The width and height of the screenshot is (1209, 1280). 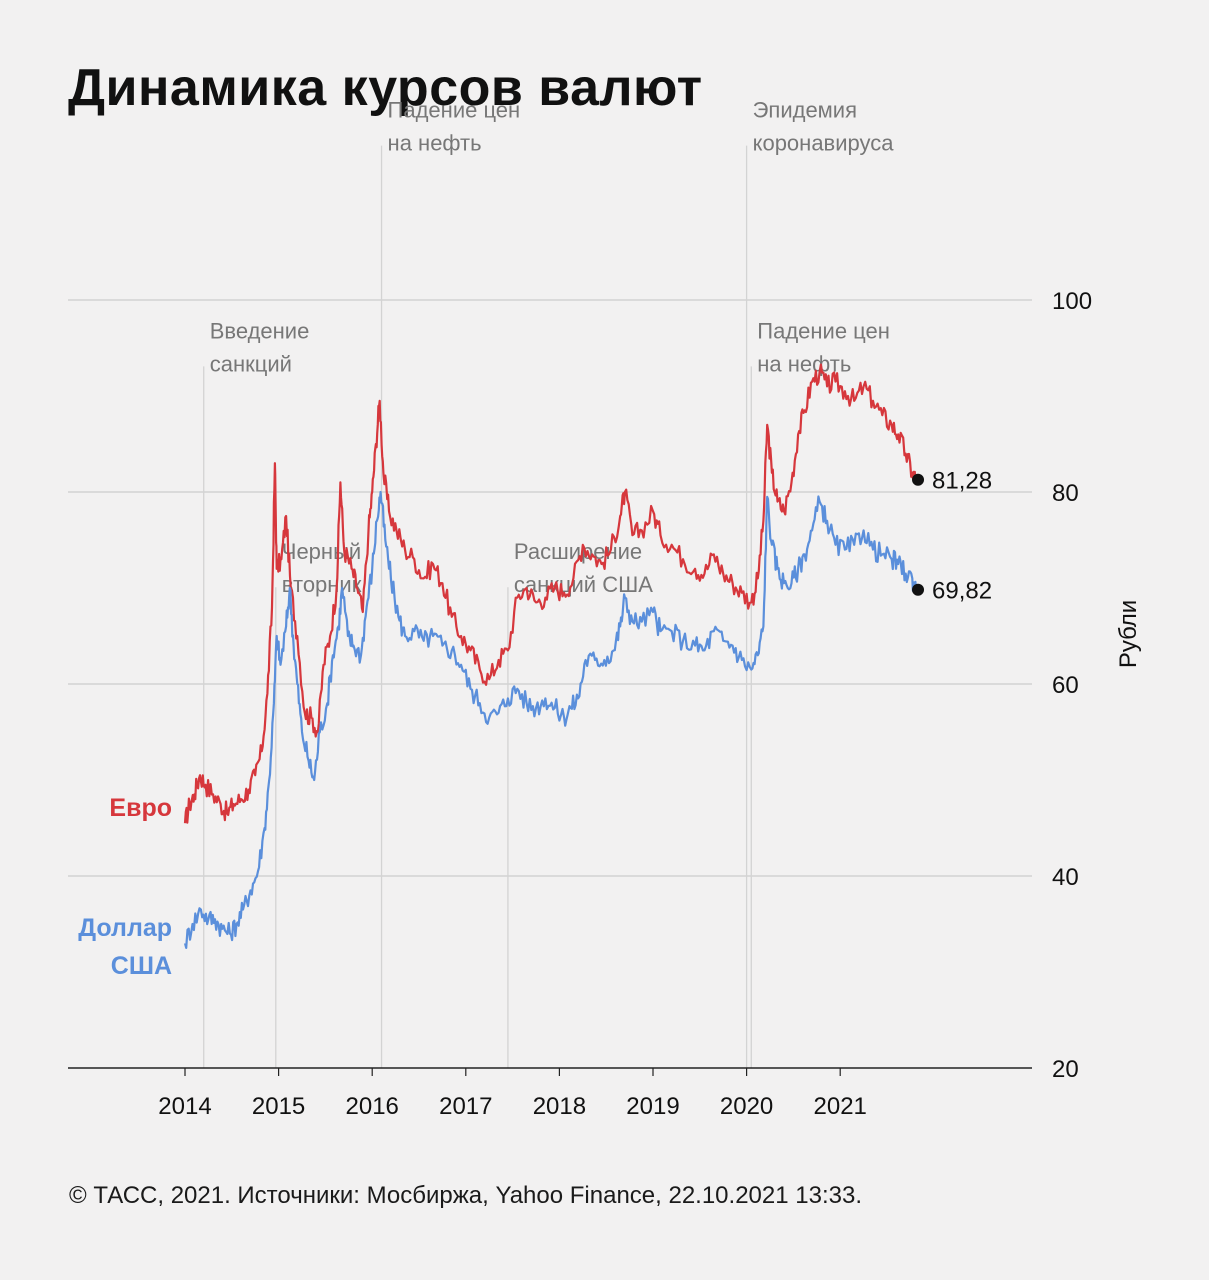 What do you see at coordinates (140, 808) in the screenshot?
I see `series-label-euro: Евро` at bounding box center [140, 808].